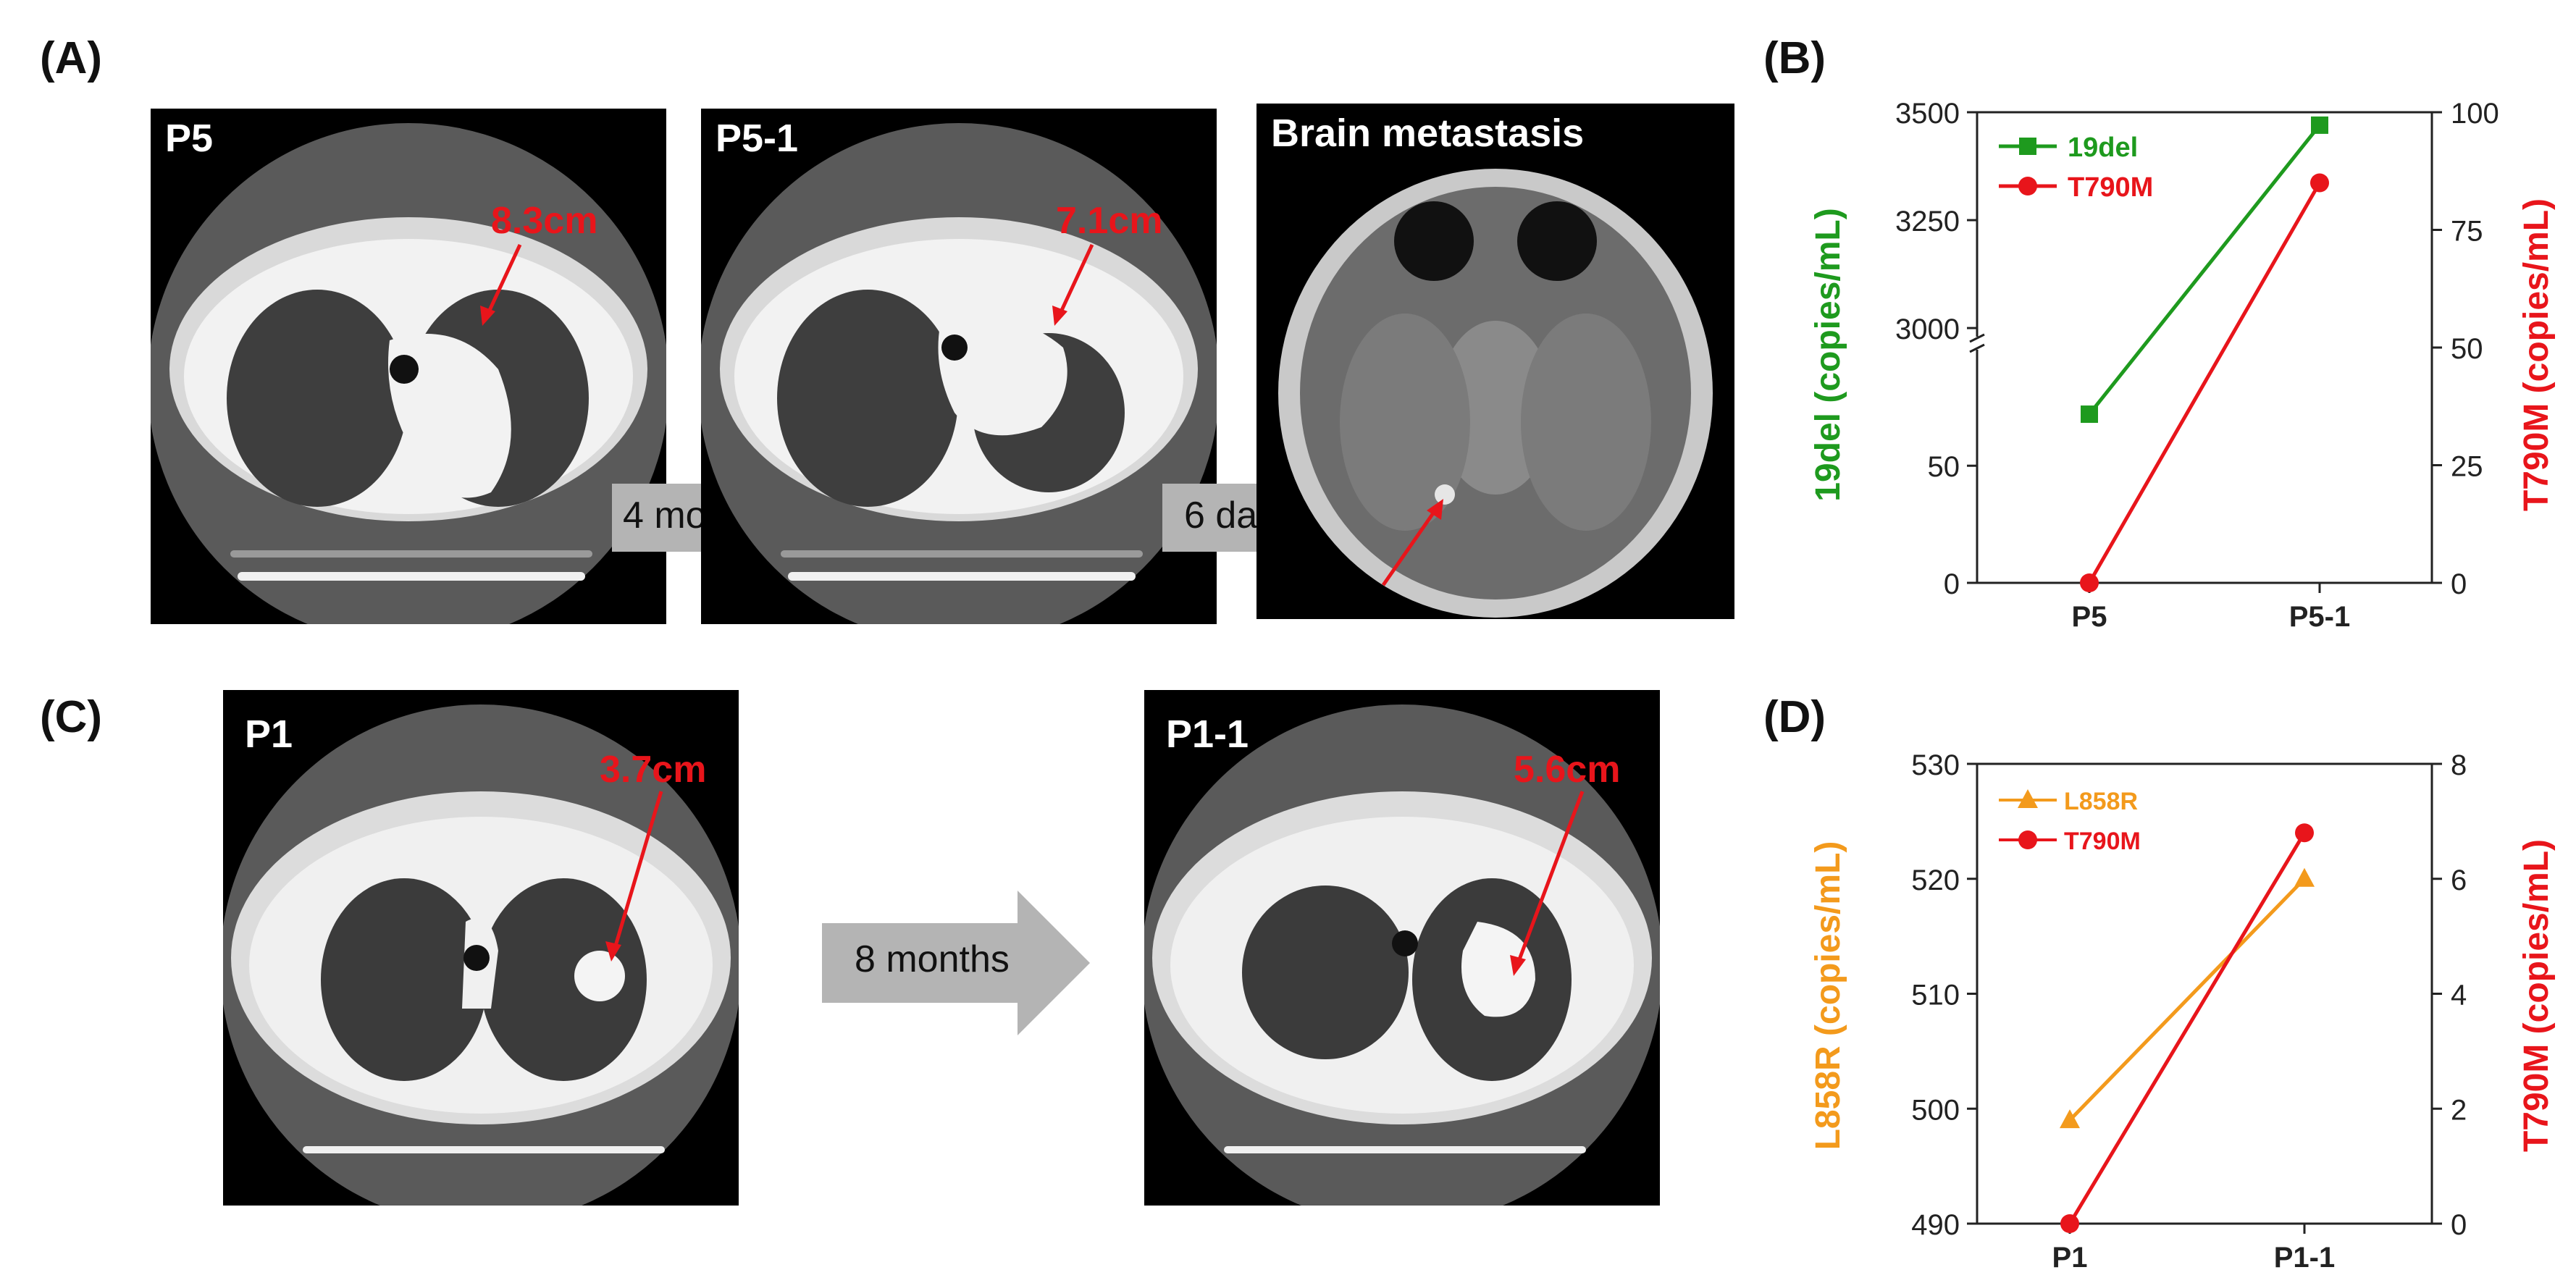  I want to click on scan-label: P5-1, so click(757, 138).